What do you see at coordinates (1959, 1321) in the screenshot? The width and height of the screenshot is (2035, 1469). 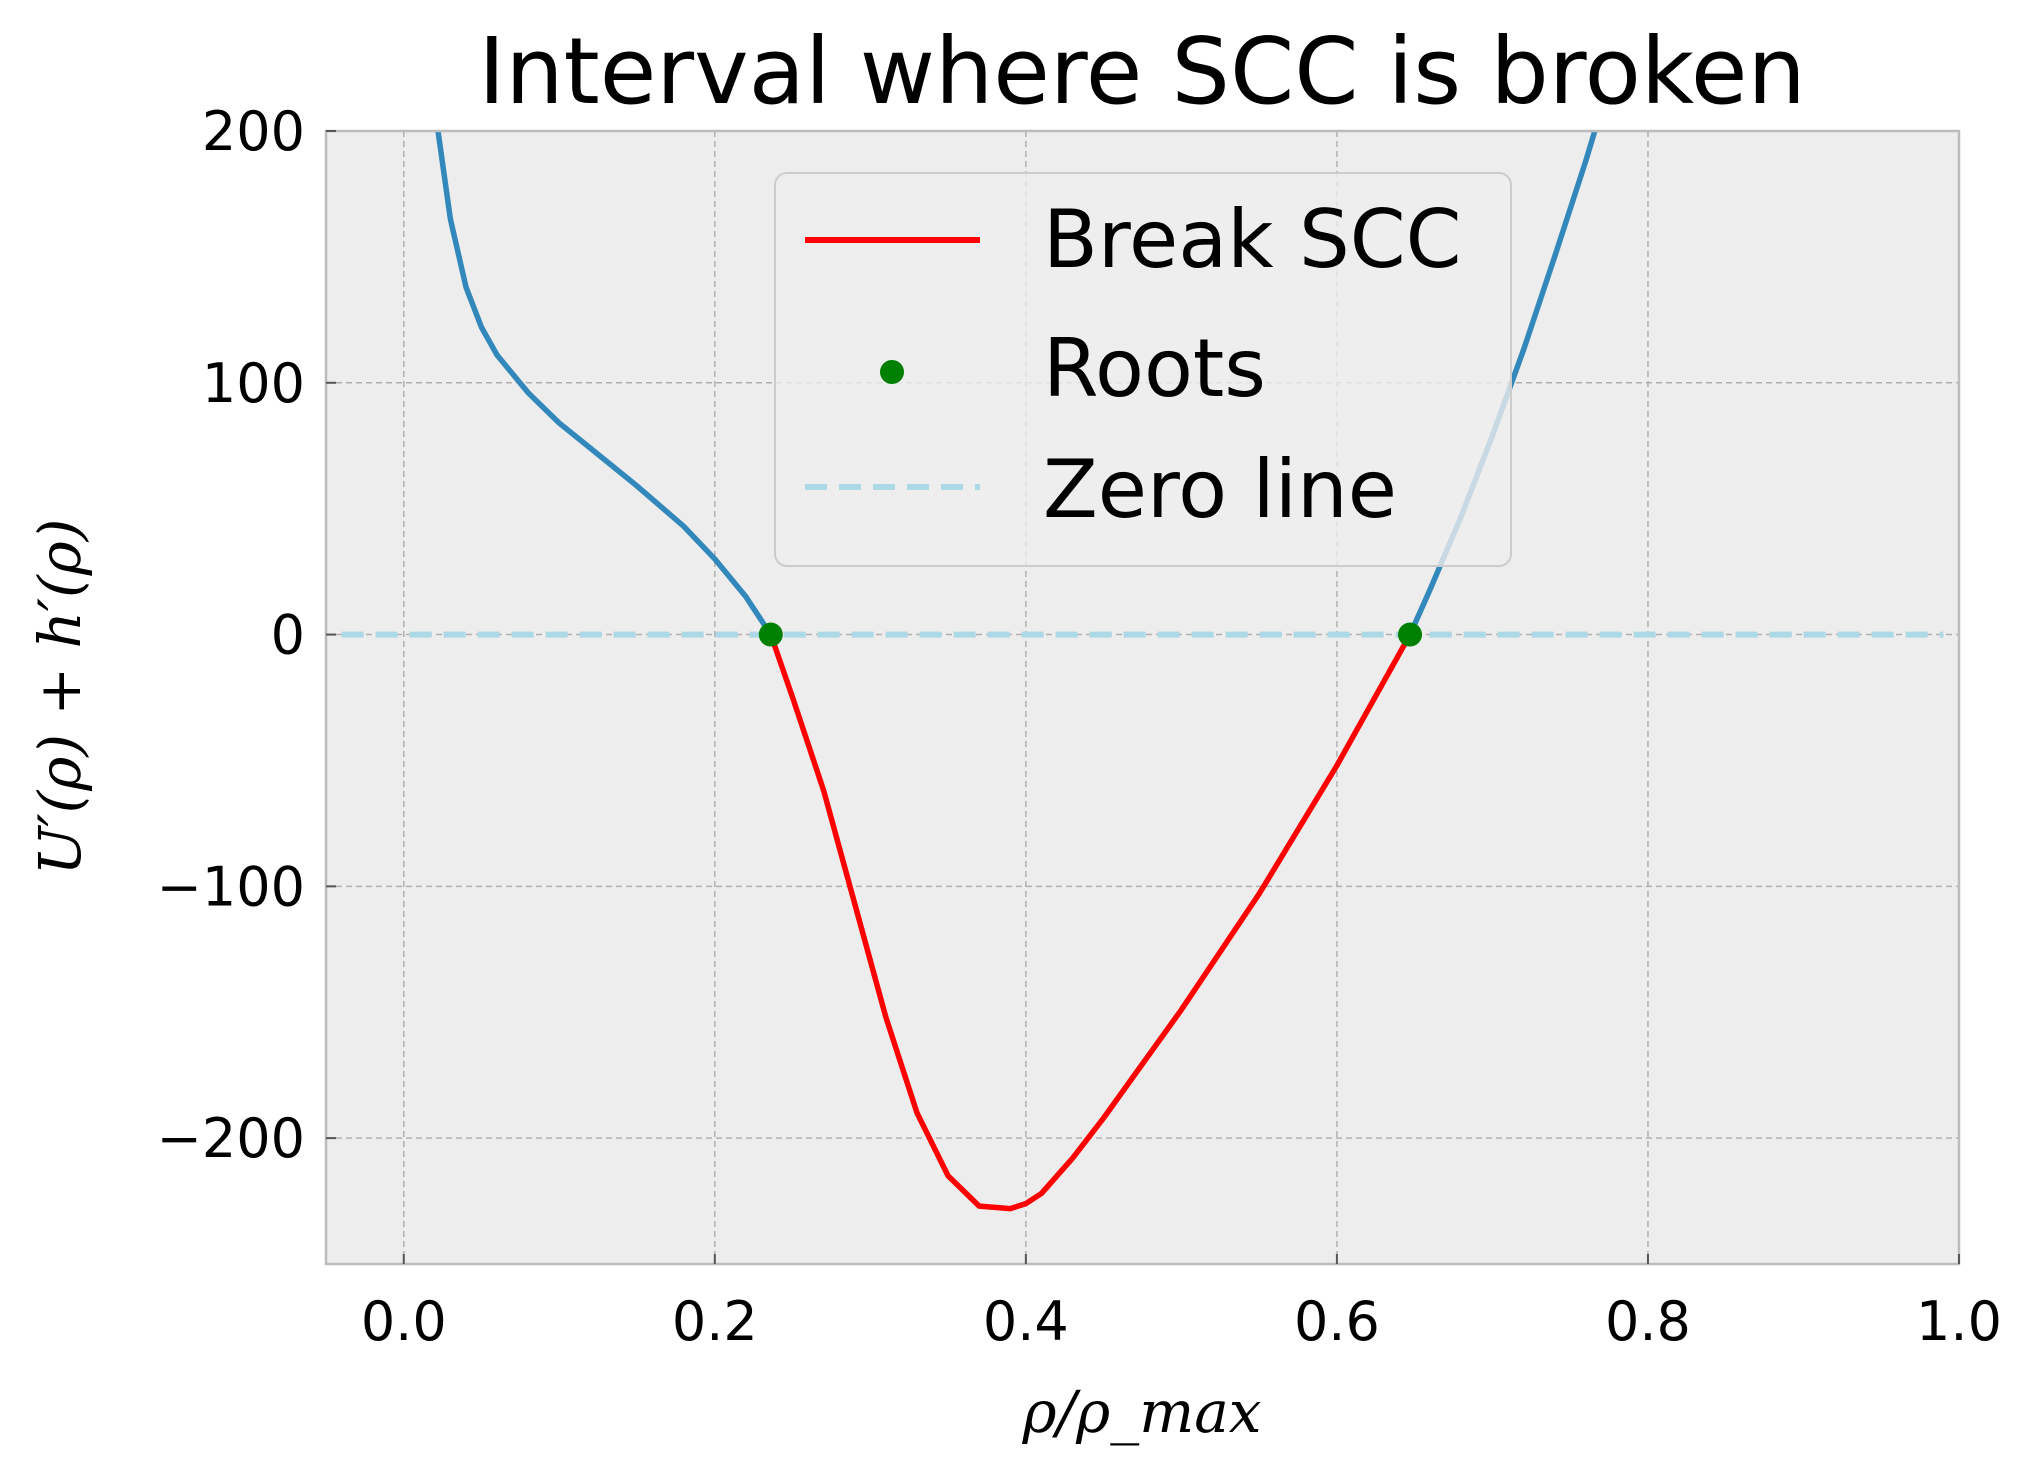 I see `x-tick-label: 1.0` at bounding box center [1959, 1321].